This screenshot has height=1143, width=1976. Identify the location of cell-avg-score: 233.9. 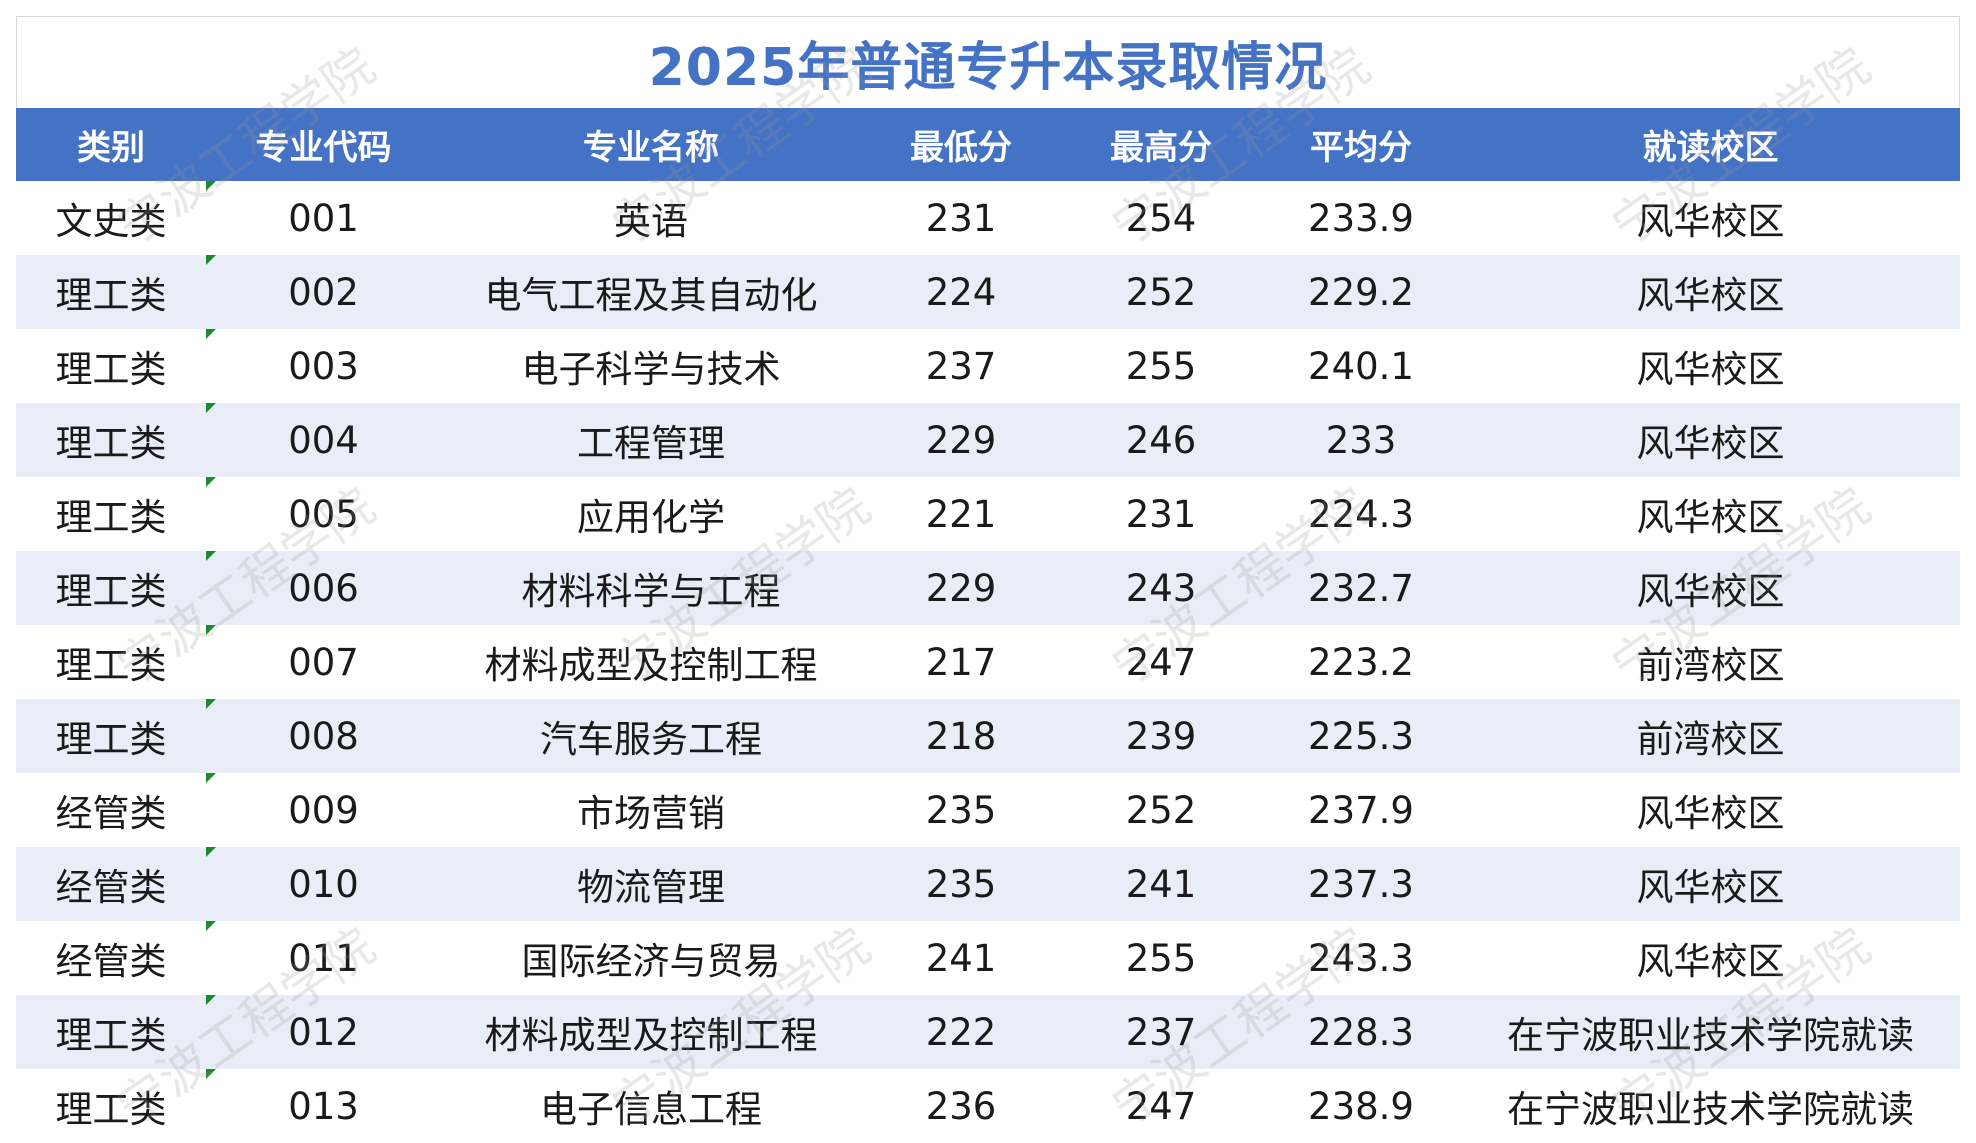
(1361, 218).